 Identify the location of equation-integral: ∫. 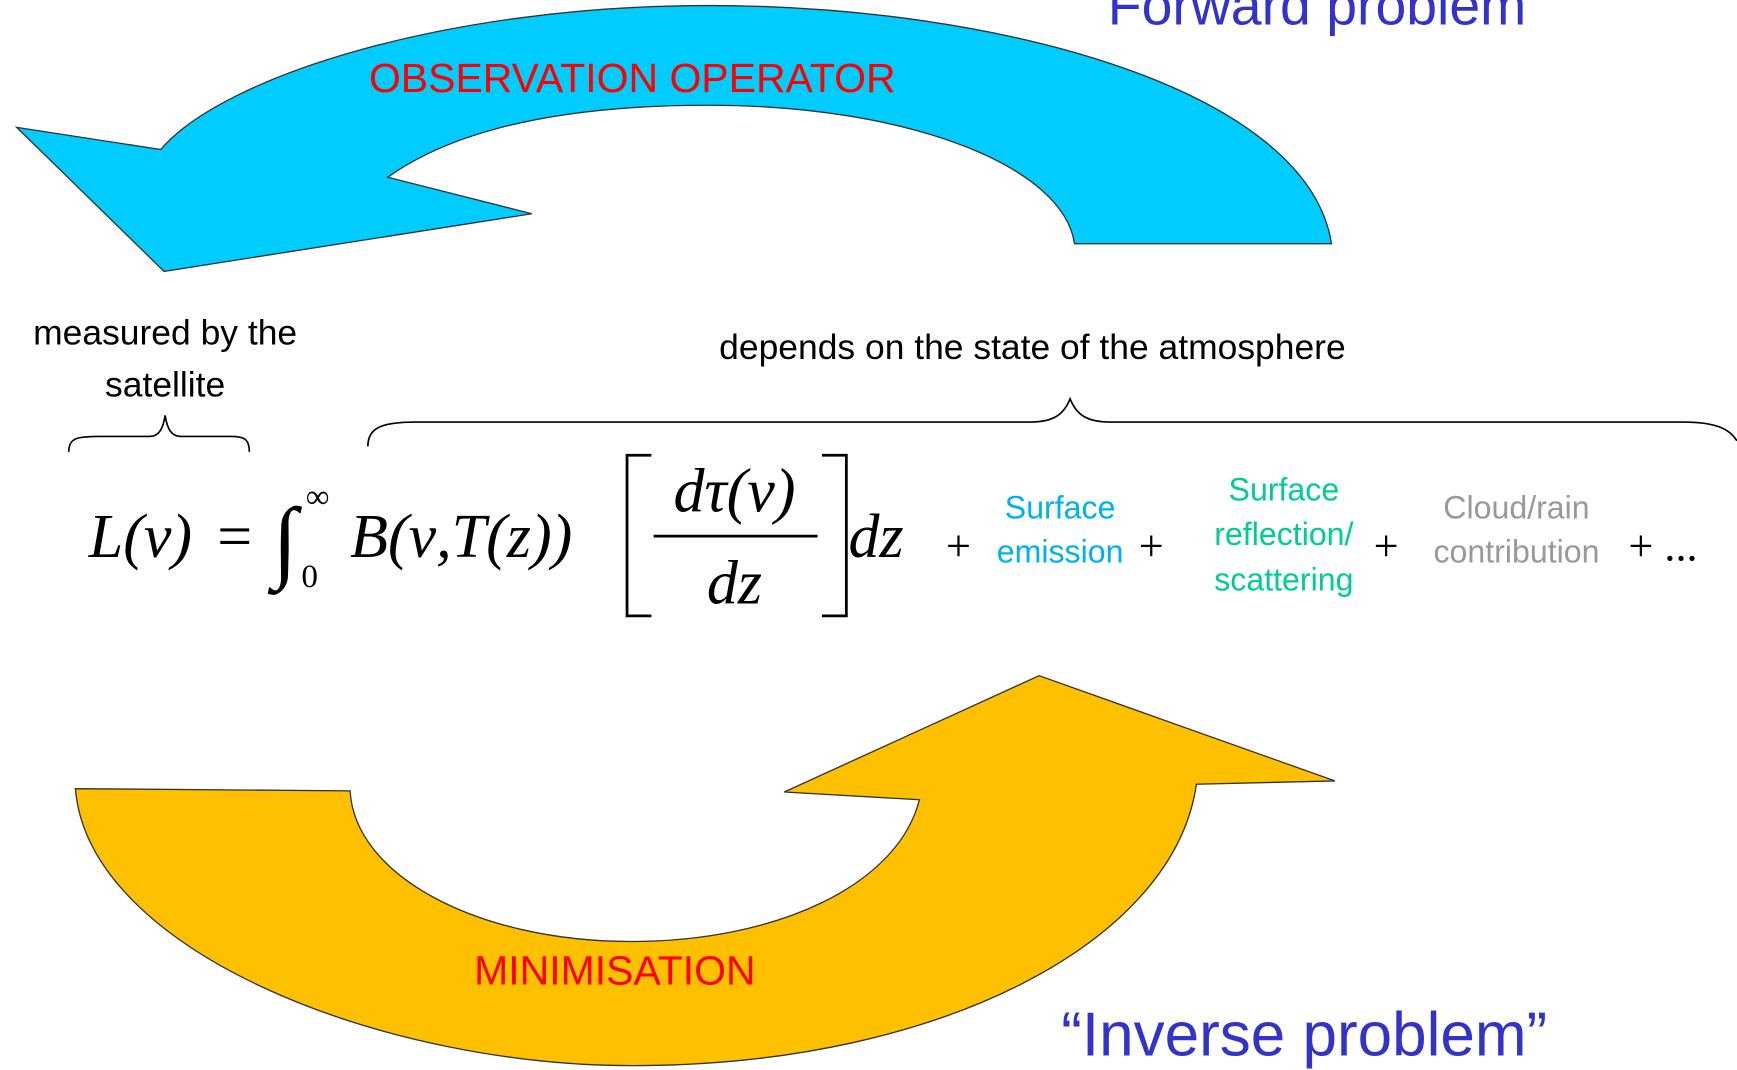
(285, 542).